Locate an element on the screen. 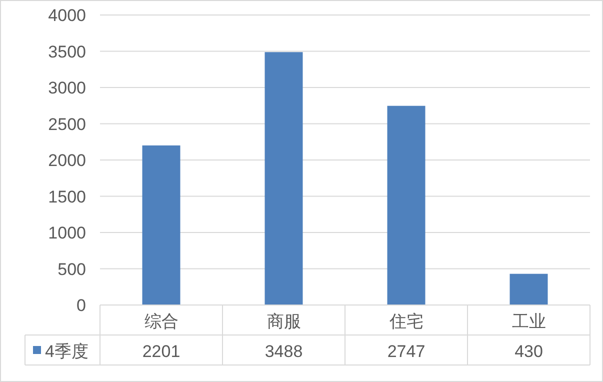  y-tick-label: 3500 is located at coordinates (67, 52).